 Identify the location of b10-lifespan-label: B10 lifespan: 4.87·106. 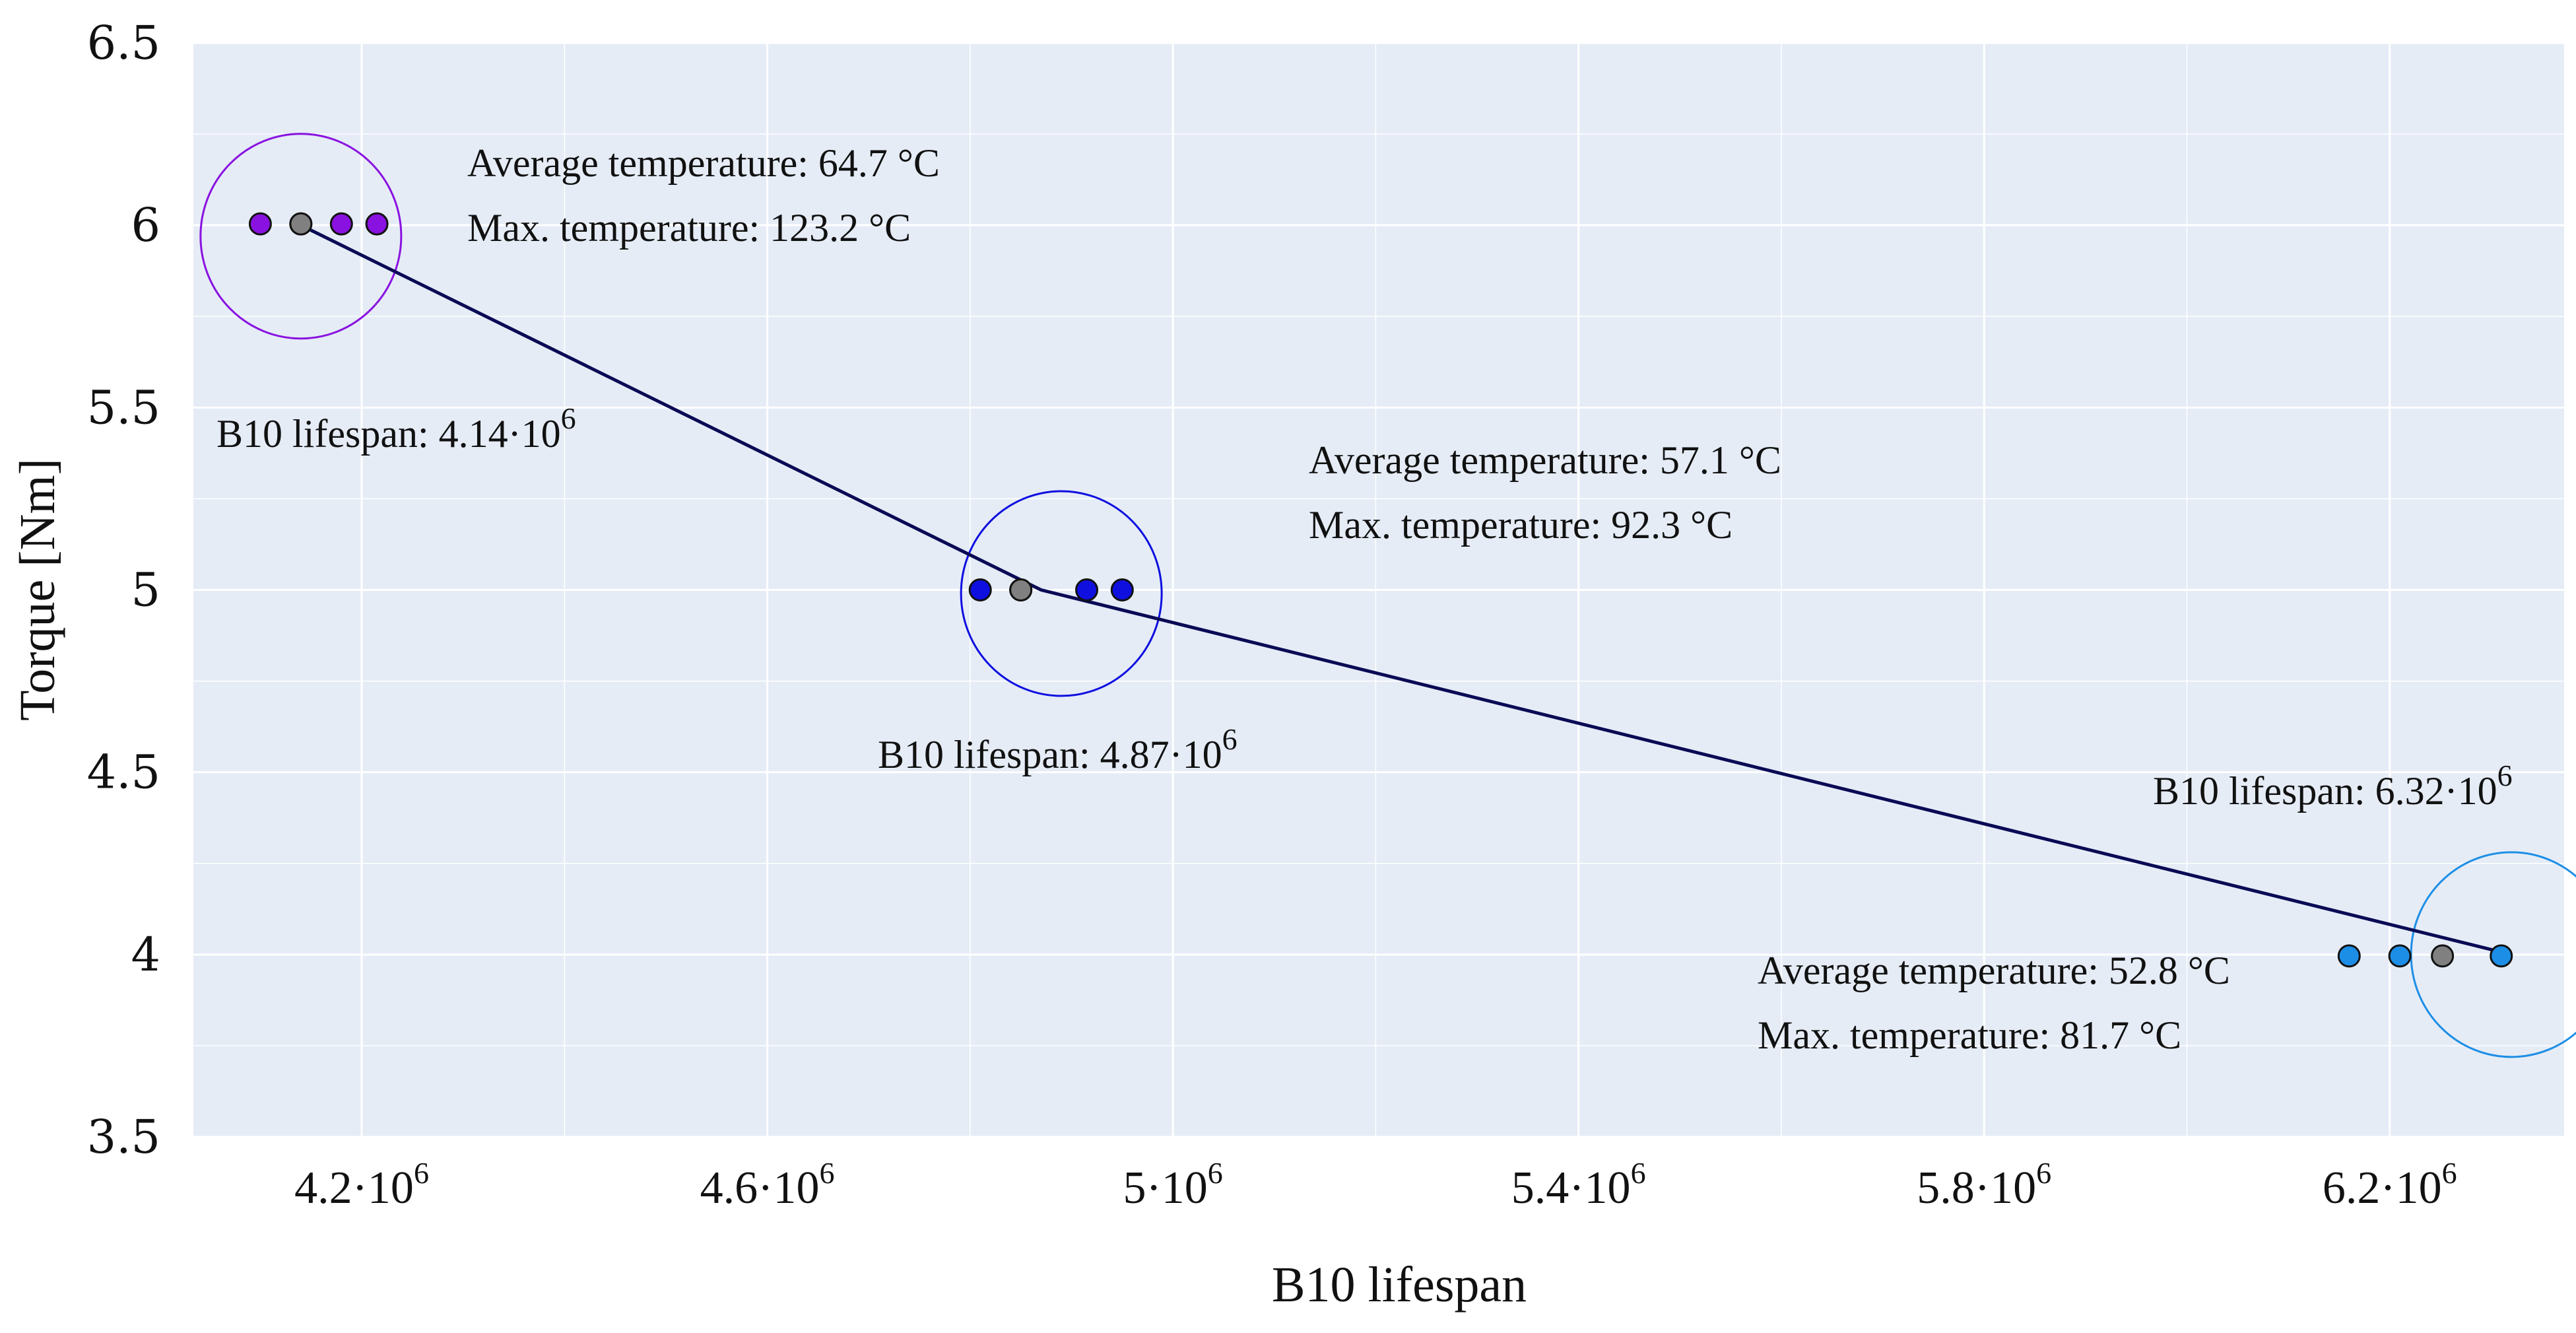
(1058, 749).